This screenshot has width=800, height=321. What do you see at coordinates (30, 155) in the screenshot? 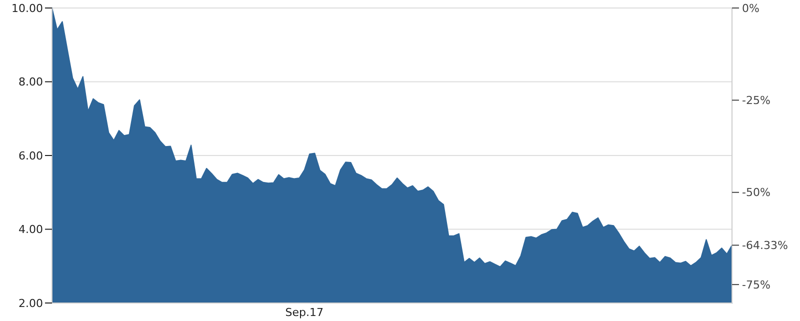
I see `y-tick-label: 6.00` at bounding box center [30, 155].